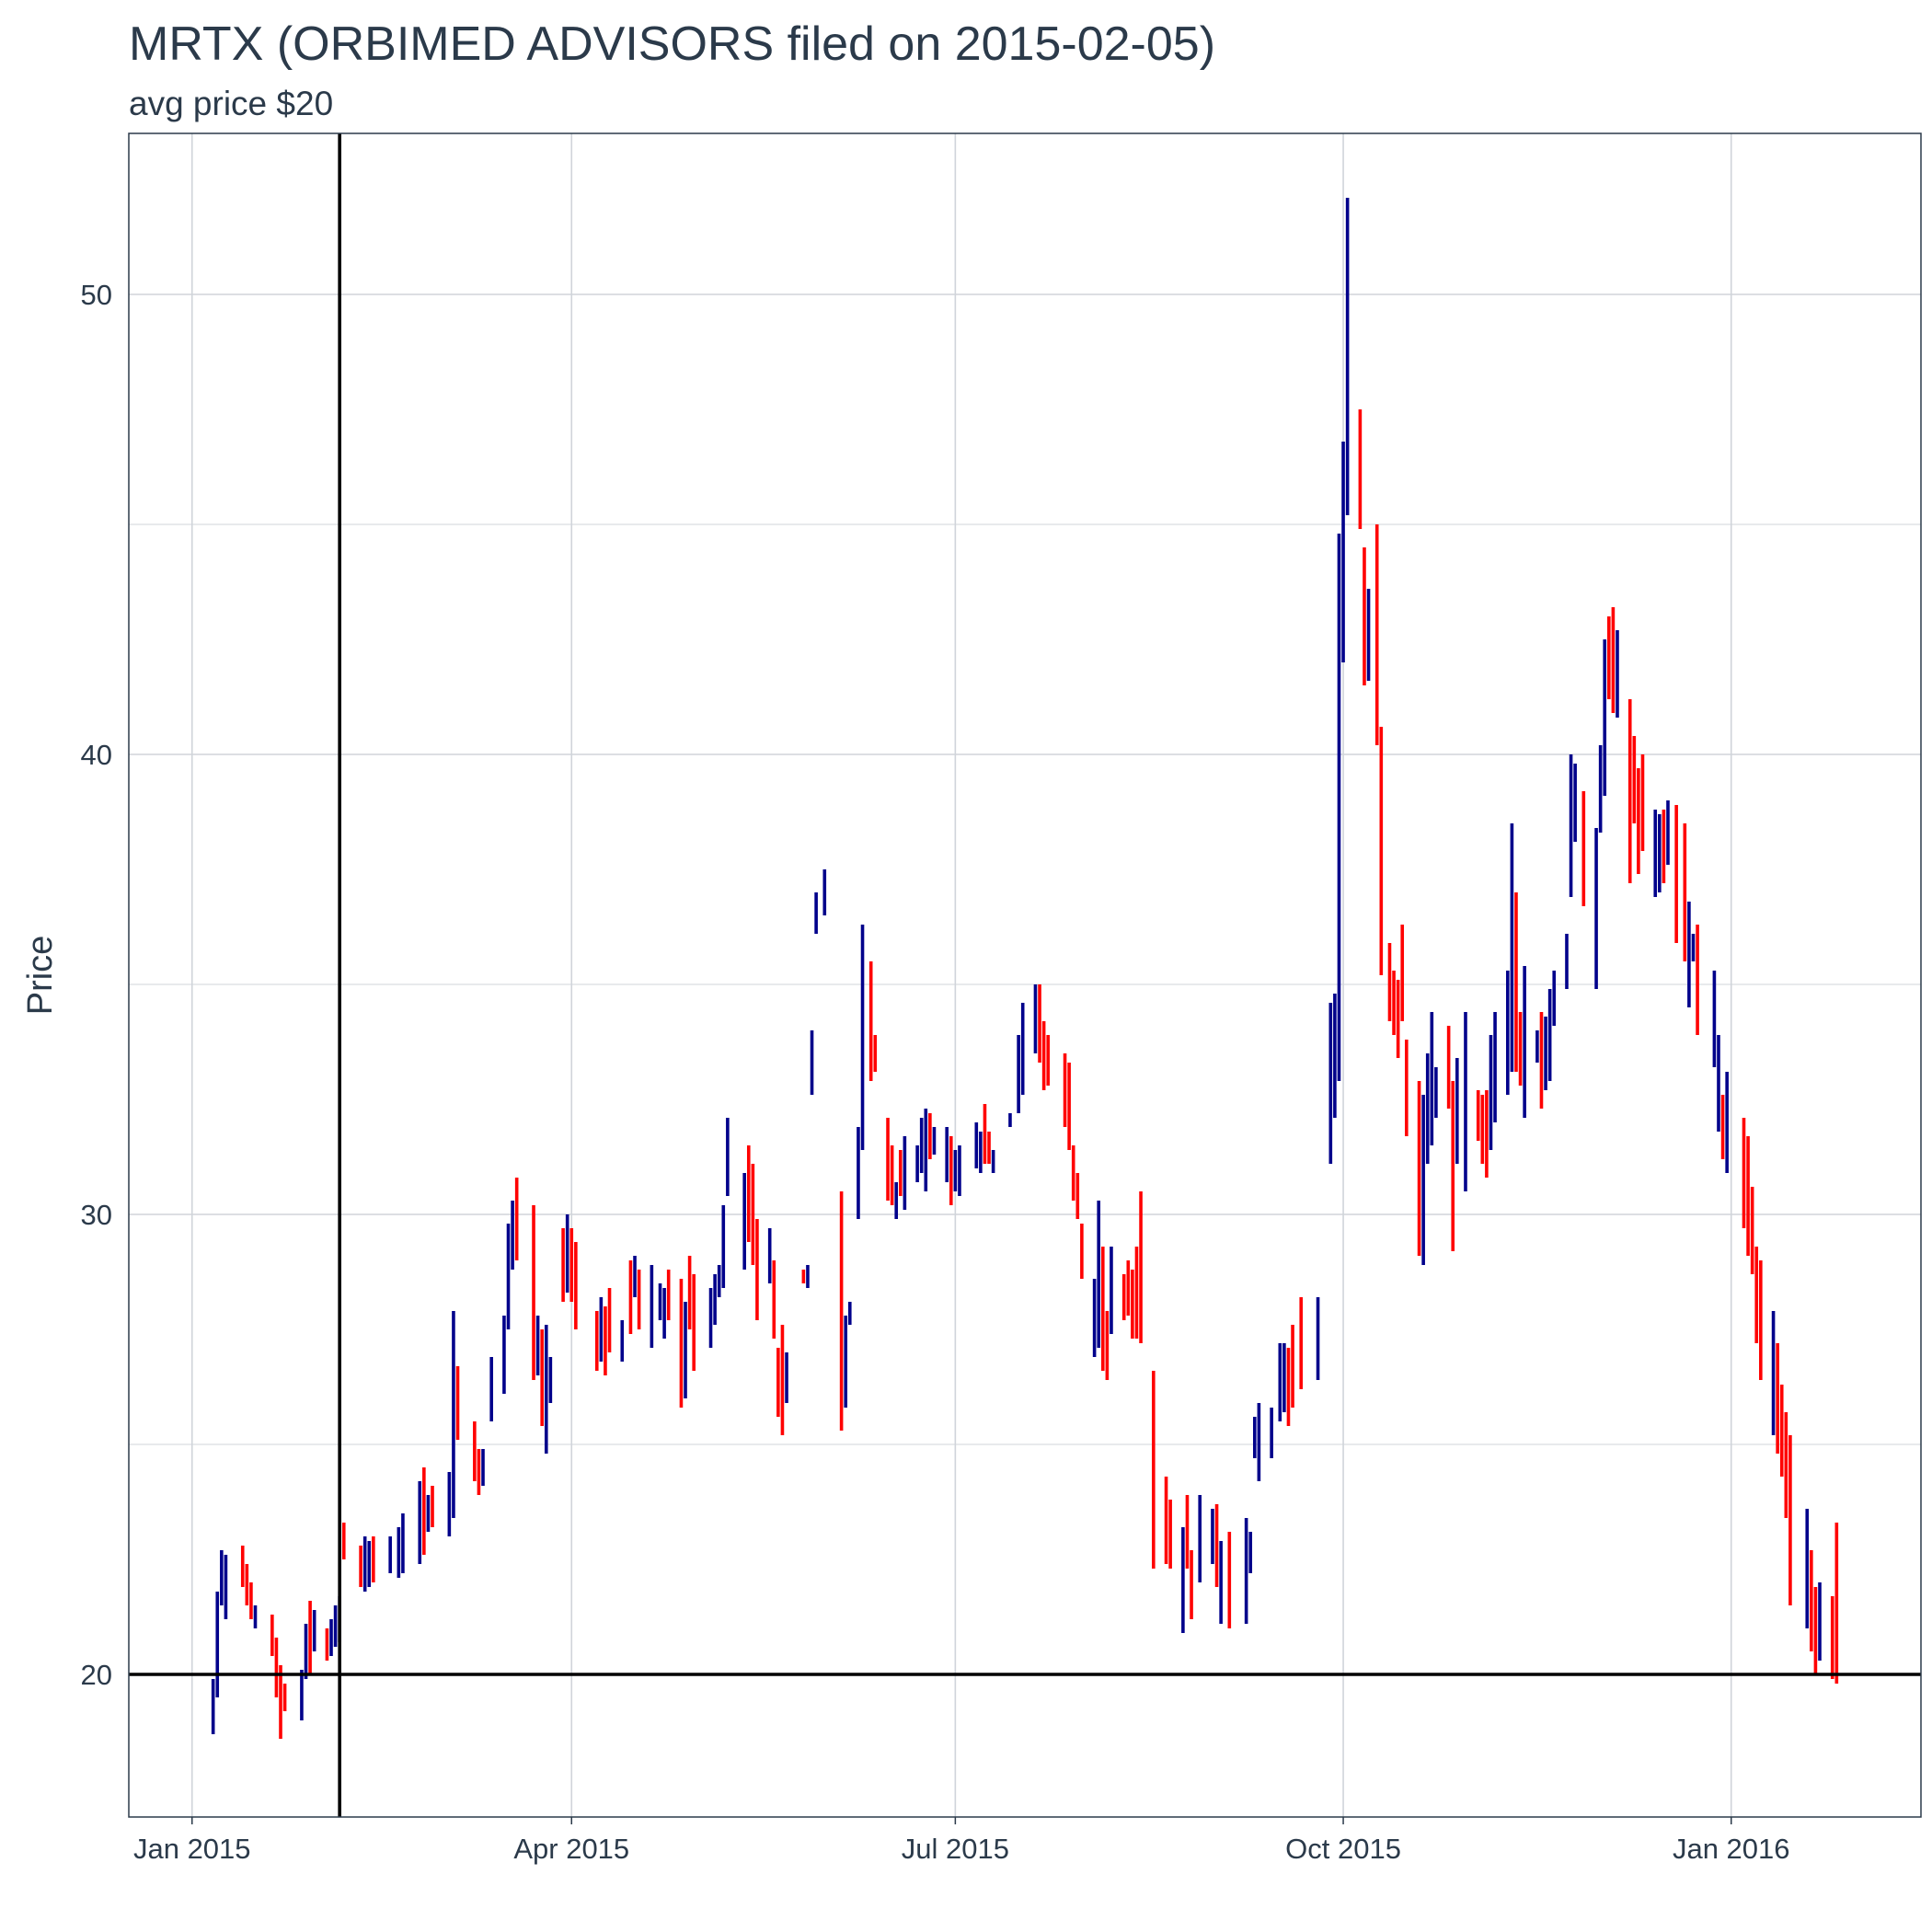  What do you see at coordinates (1731, 1849) in the screenshot?
I see `x-tick-label: Jan 2016` at bounding box center [1731, 1849].